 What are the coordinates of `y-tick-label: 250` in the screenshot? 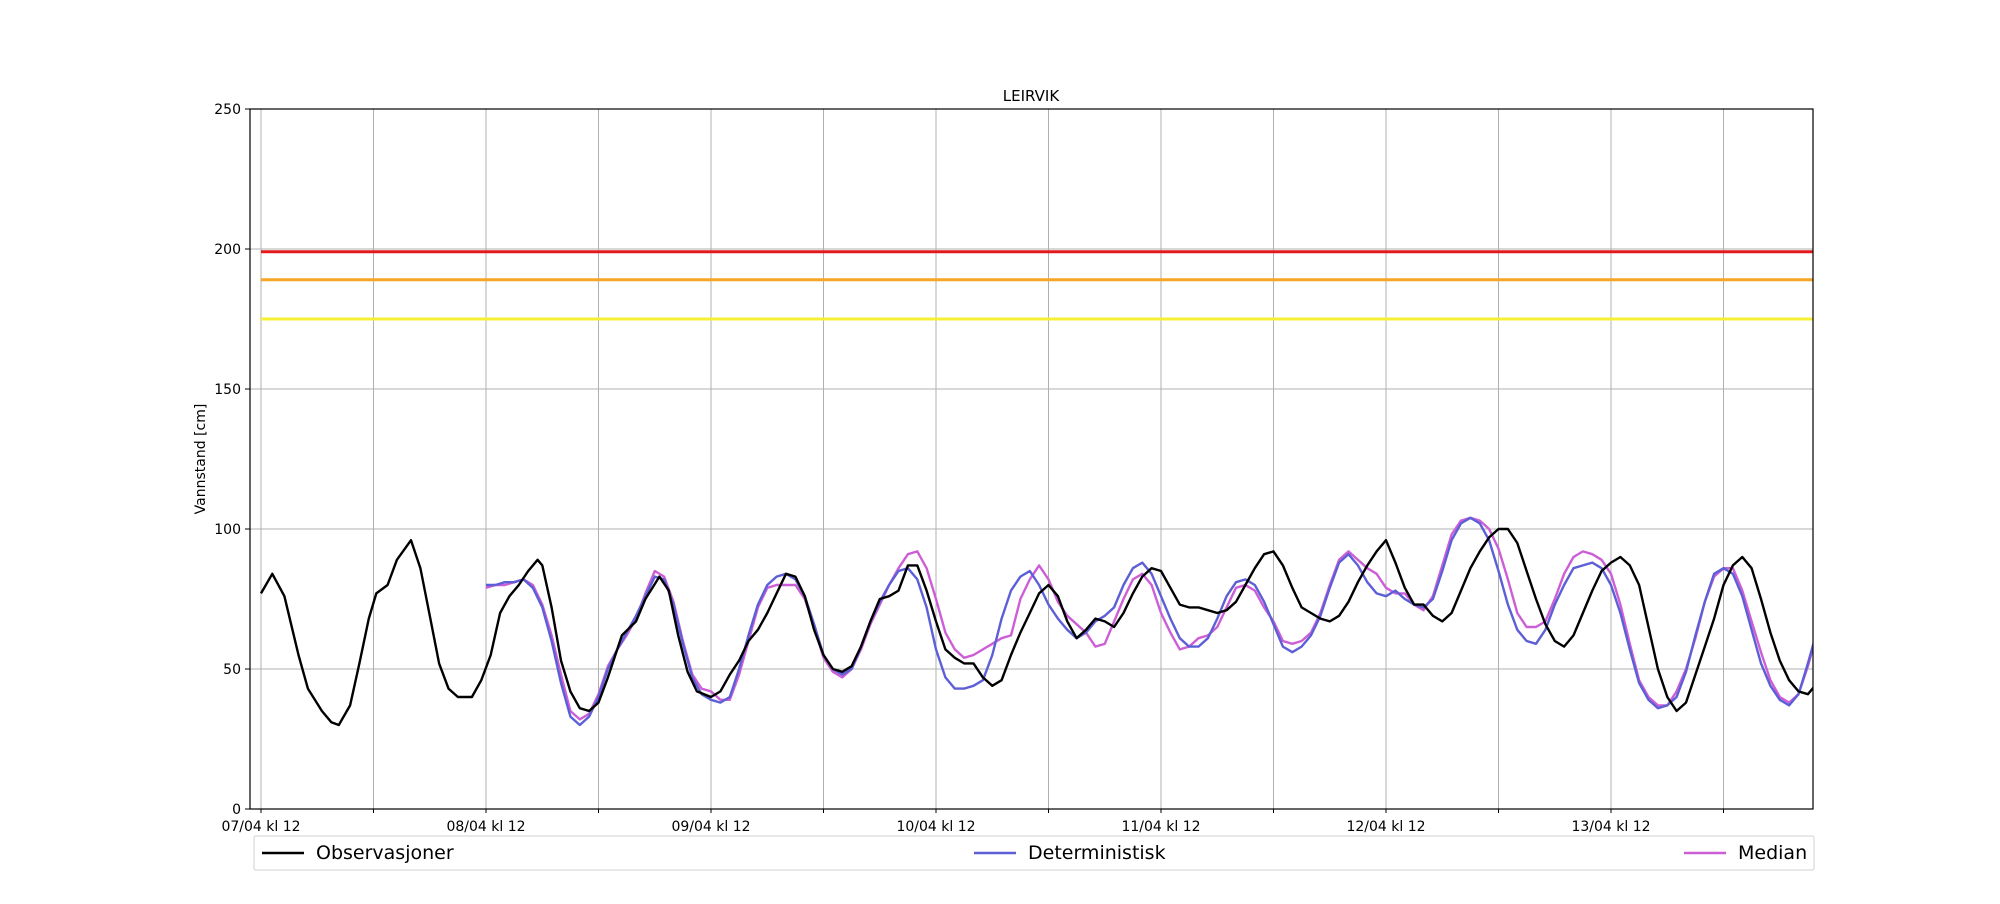 It's located at (227, 110).